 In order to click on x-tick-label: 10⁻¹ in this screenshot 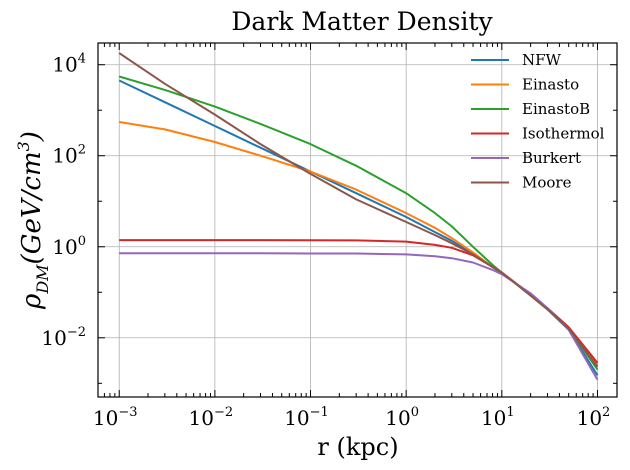, I will do `click(306, 417)`.